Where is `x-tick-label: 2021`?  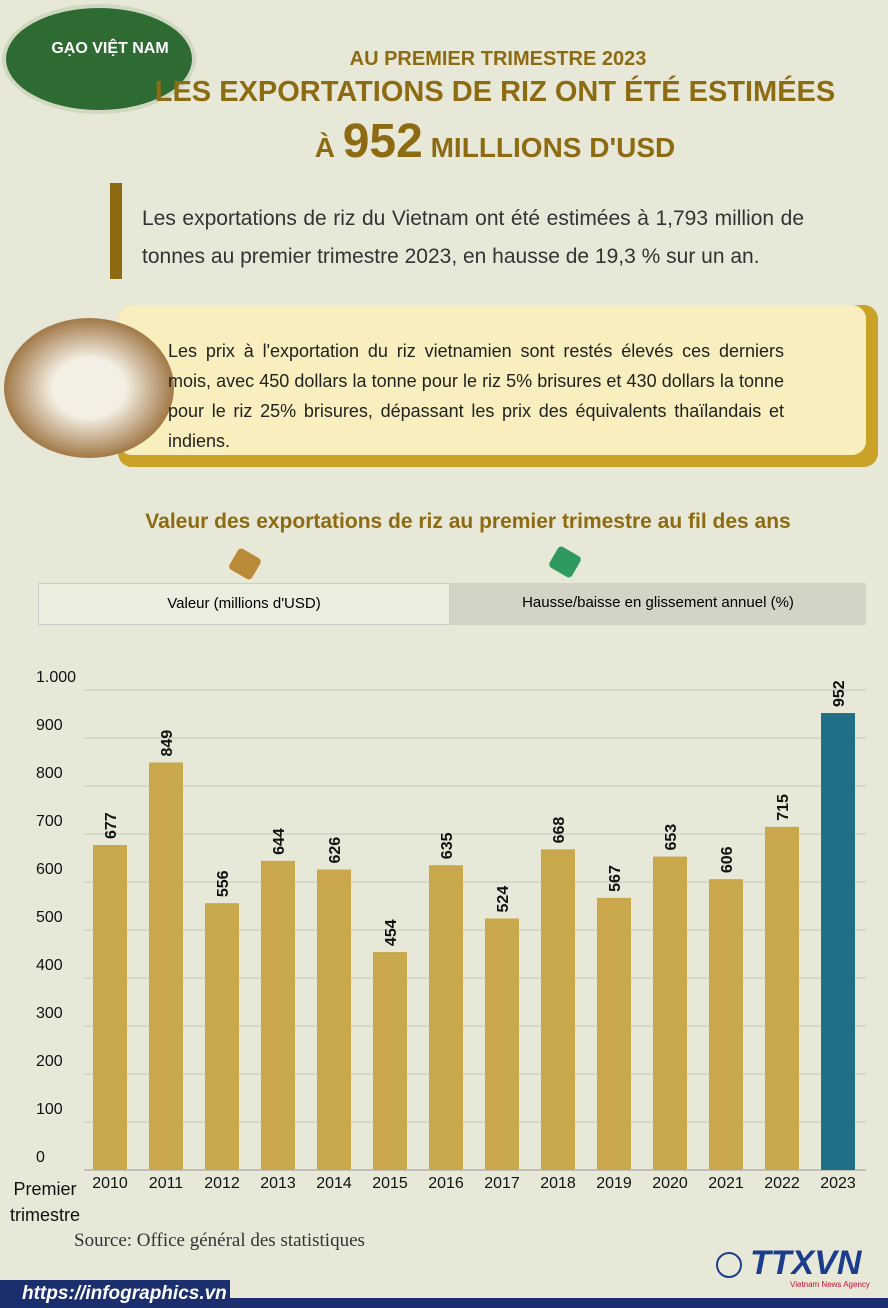
x-tick-label: 2021 is located at coordinates (726, 1183).